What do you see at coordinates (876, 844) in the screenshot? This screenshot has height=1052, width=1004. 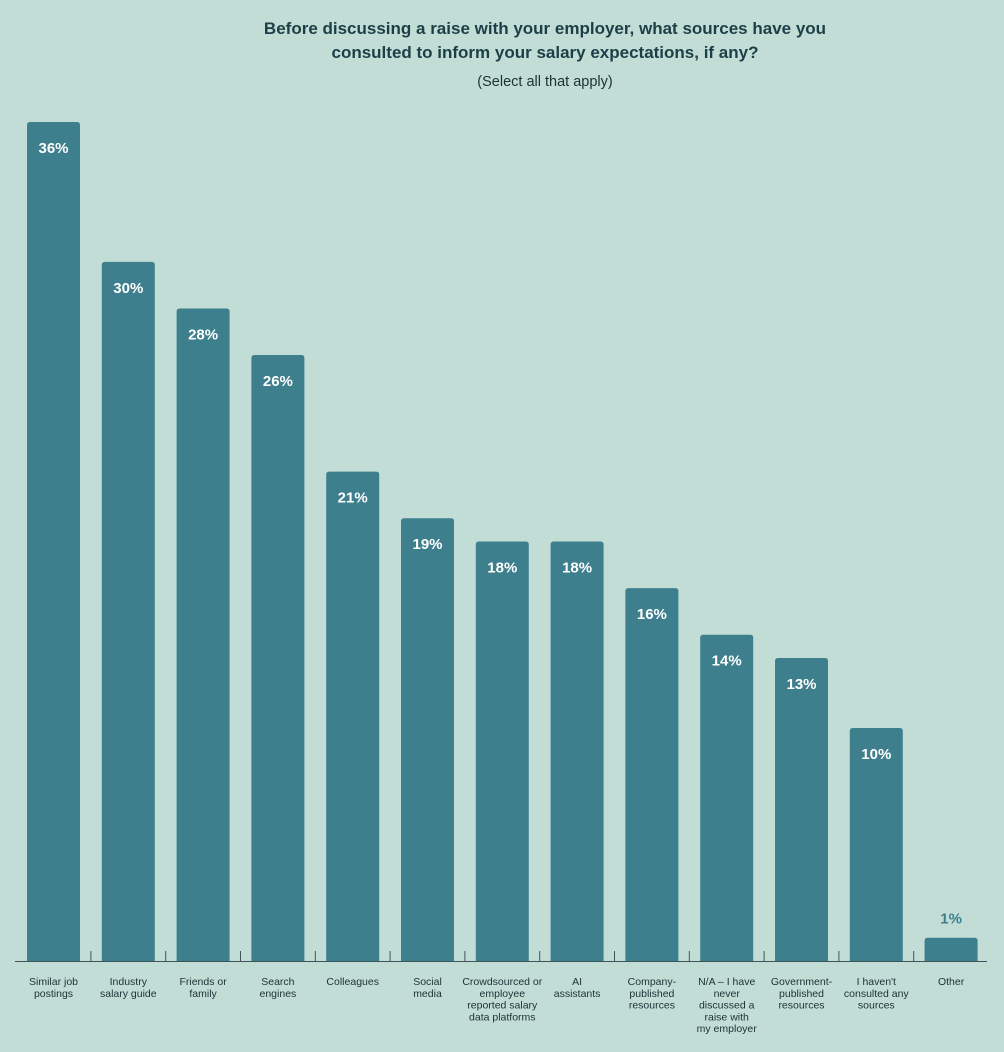 I see `bar-i-haven-t-consulted-any-sources` at bounding box center [876, 844].